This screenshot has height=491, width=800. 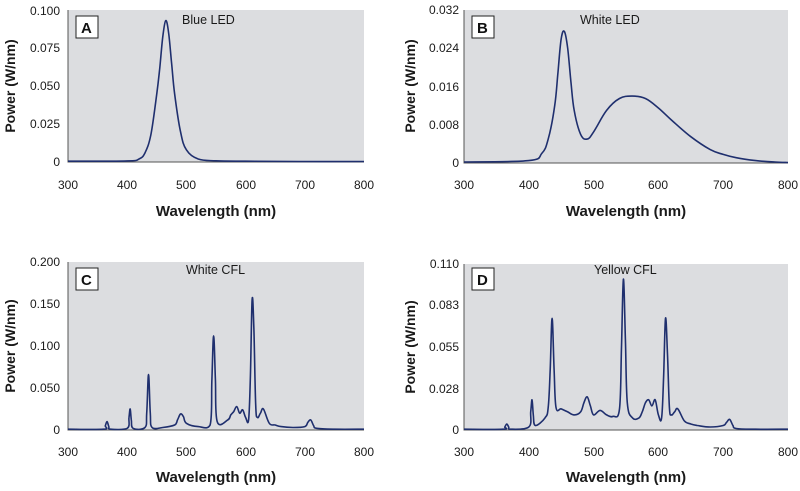 I want to click on panel-a-xtick-4: 700, so click(x=305, y=185).